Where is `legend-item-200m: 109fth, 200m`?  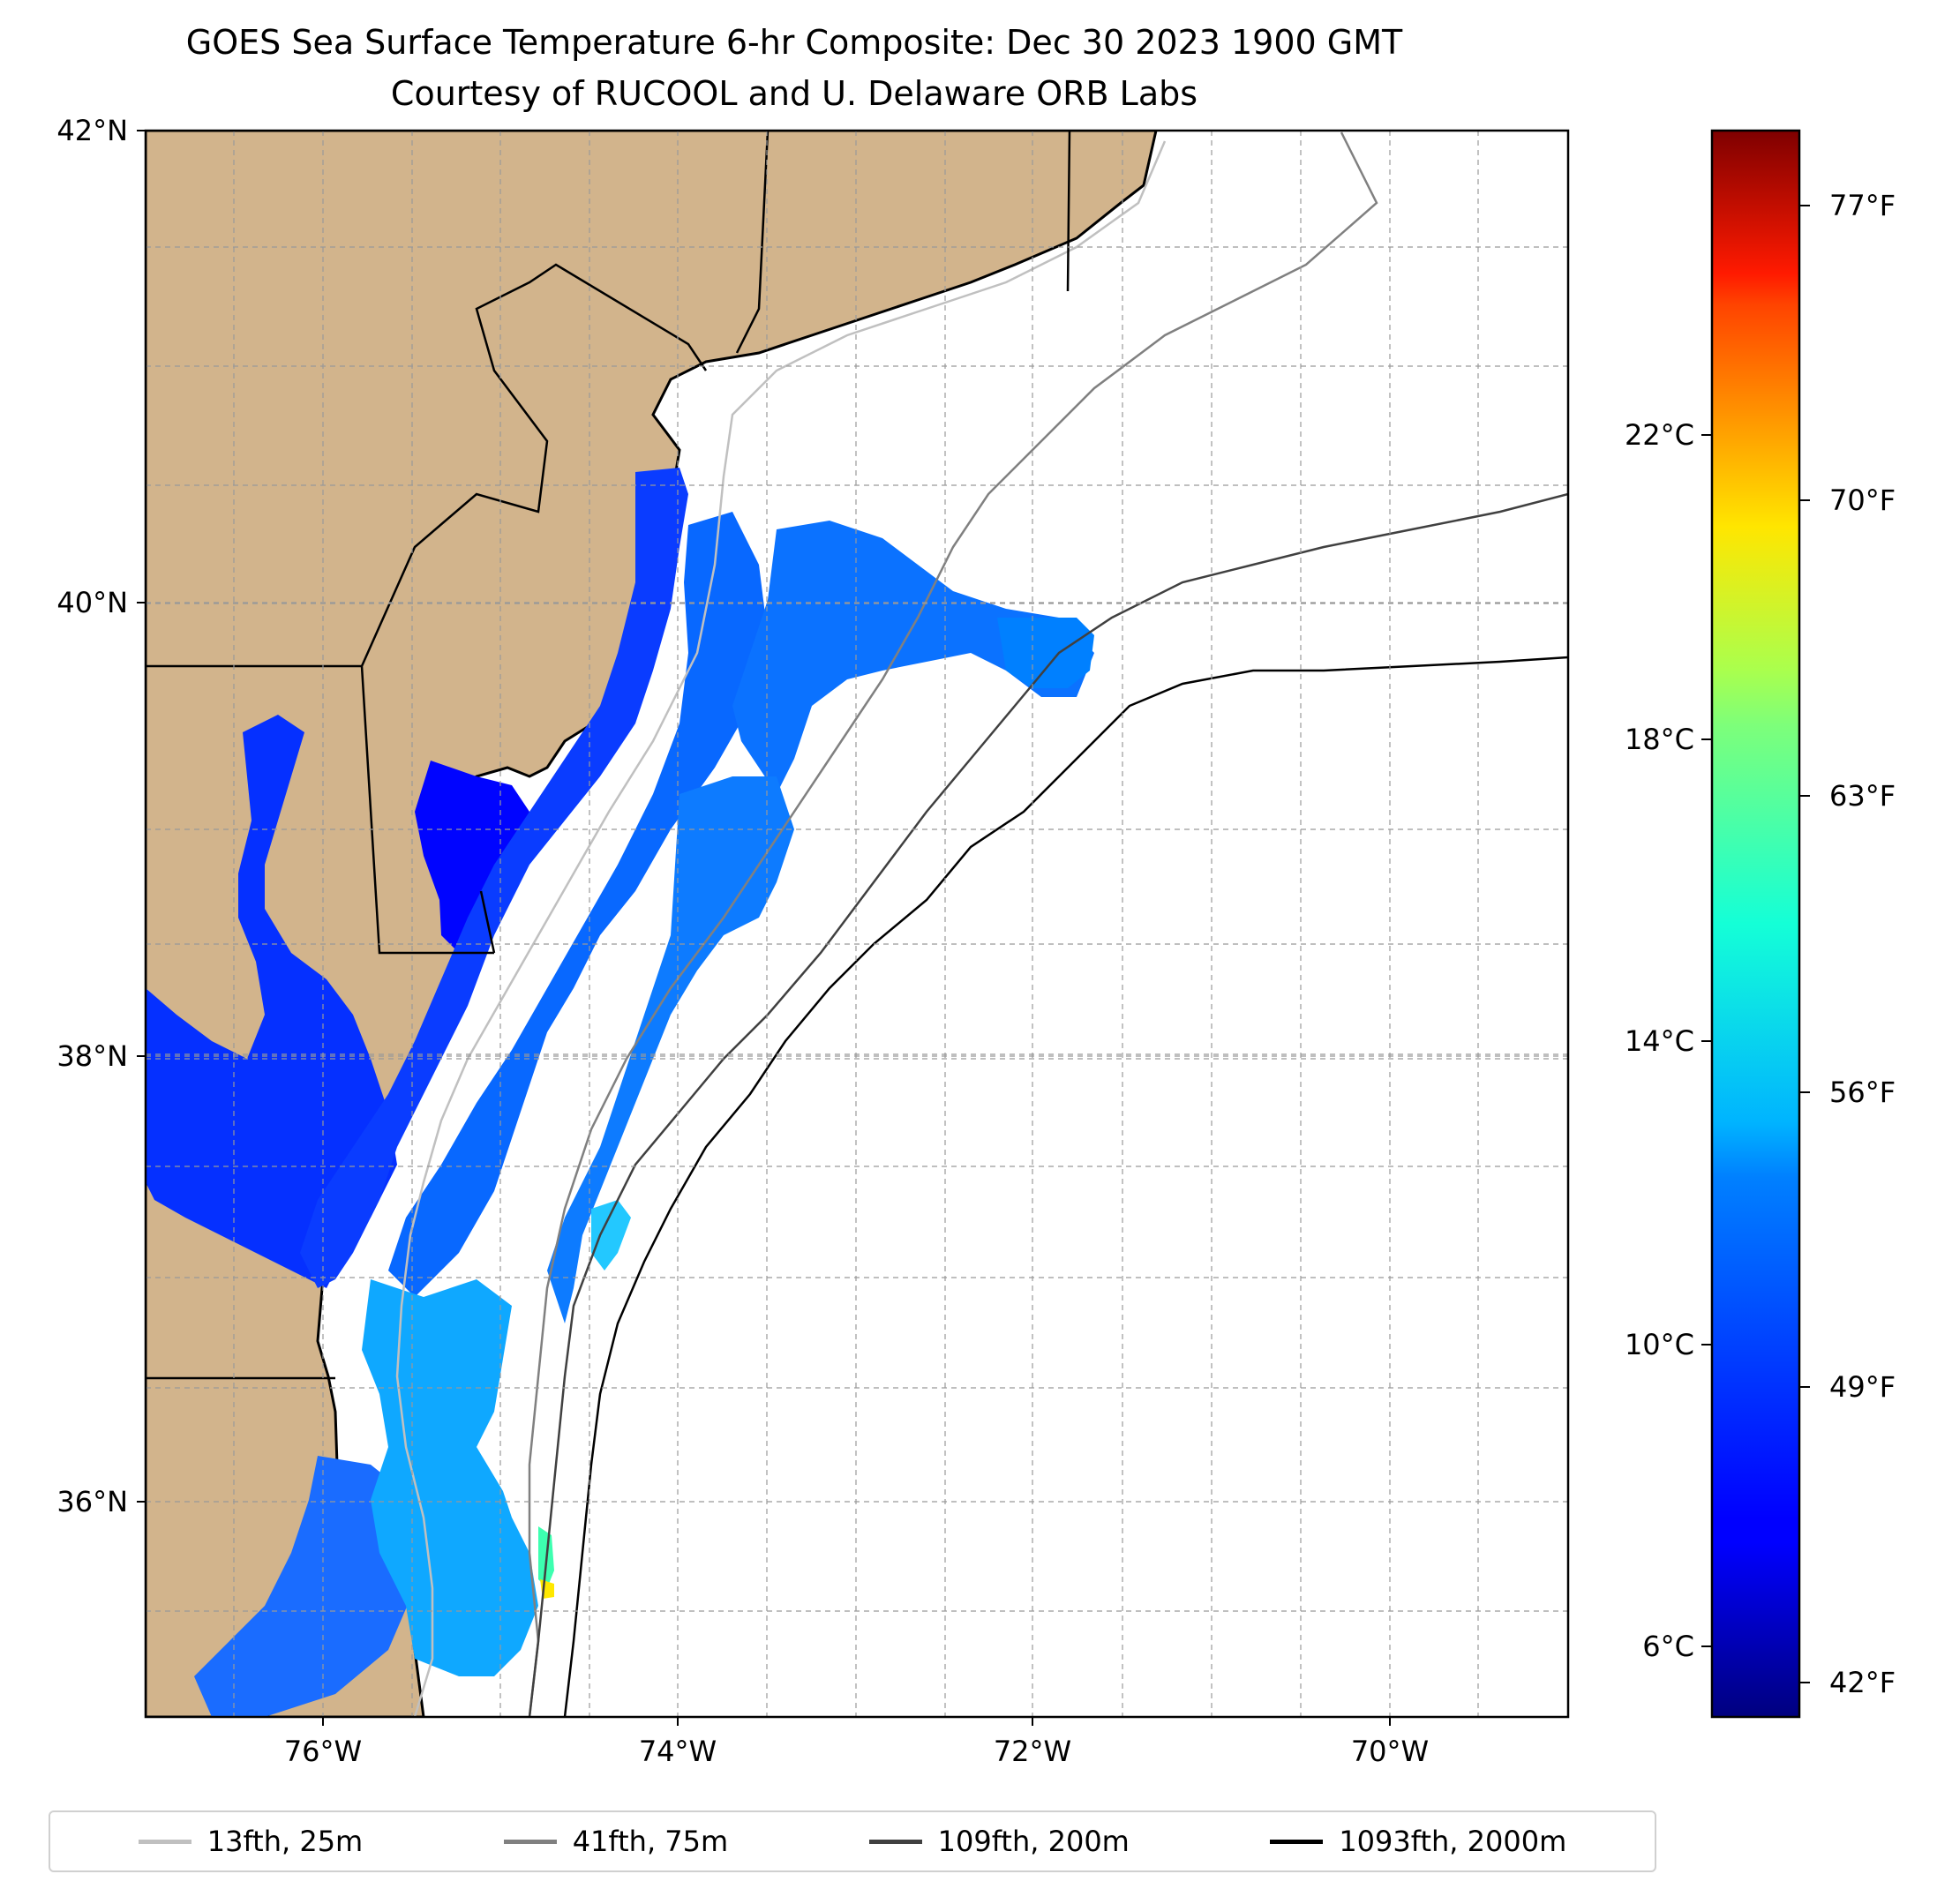
legend-item-200m: 109fth, 200m is located at coordinates (999, 1842).